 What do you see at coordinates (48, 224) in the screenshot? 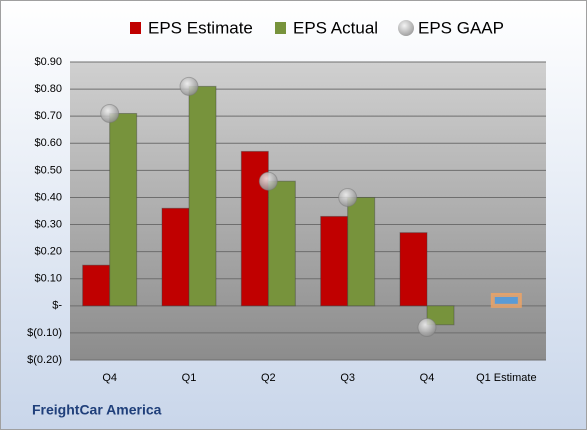
I see `y-tick-label: $0.30` at bounding box center [48, 224].